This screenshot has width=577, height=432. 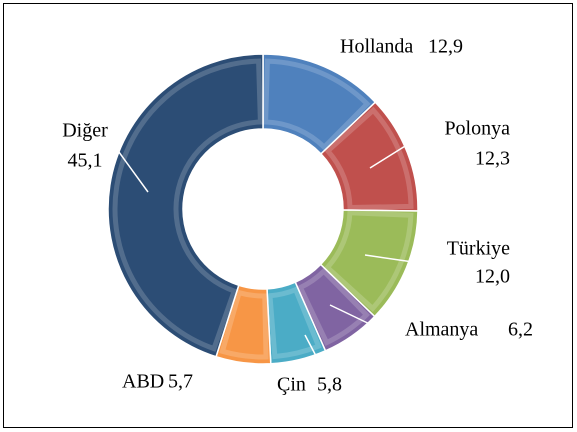 I want to click on category-label: Diğer, so click(x=85, y=131).